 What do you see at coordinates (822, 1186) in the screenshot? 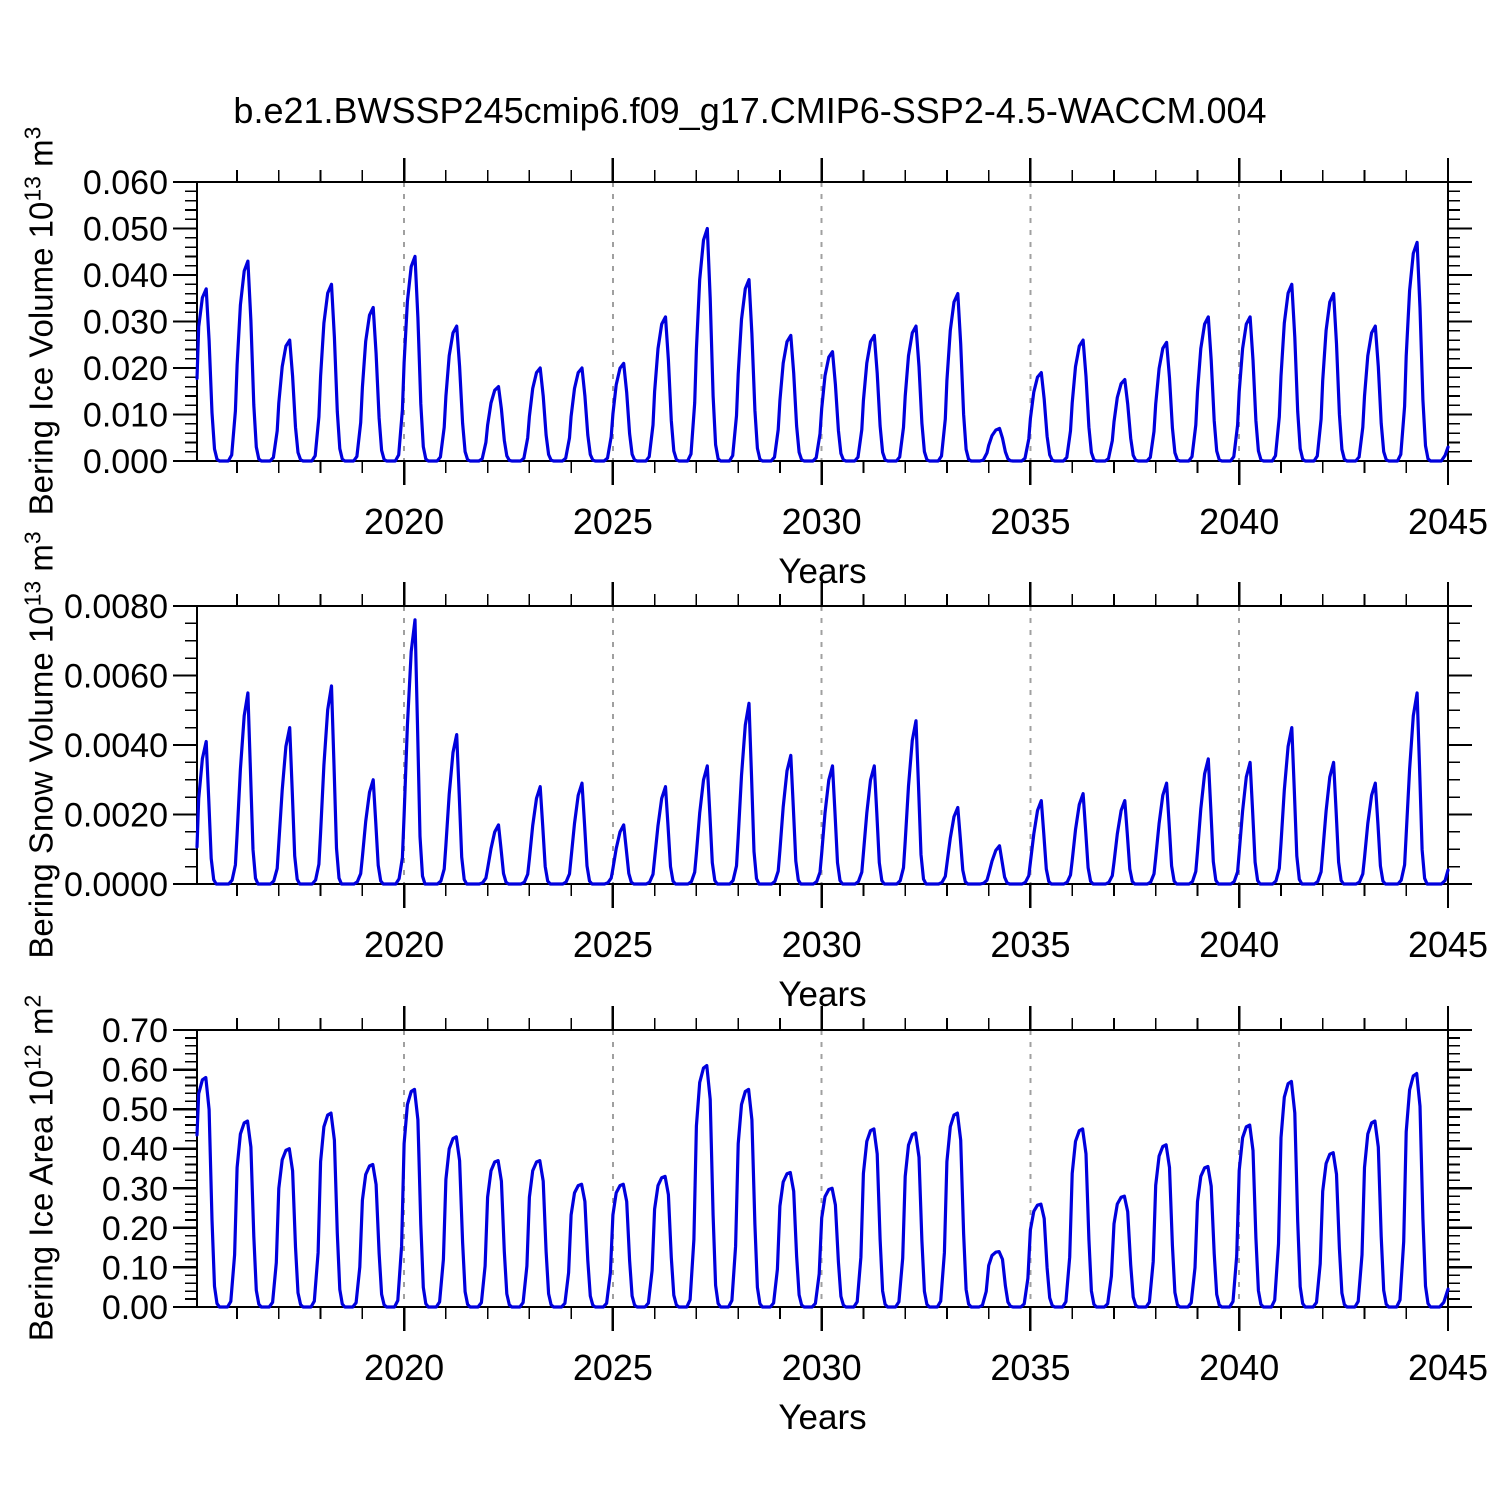
I see `series-ice-area` at bounding box center [822, 1186].